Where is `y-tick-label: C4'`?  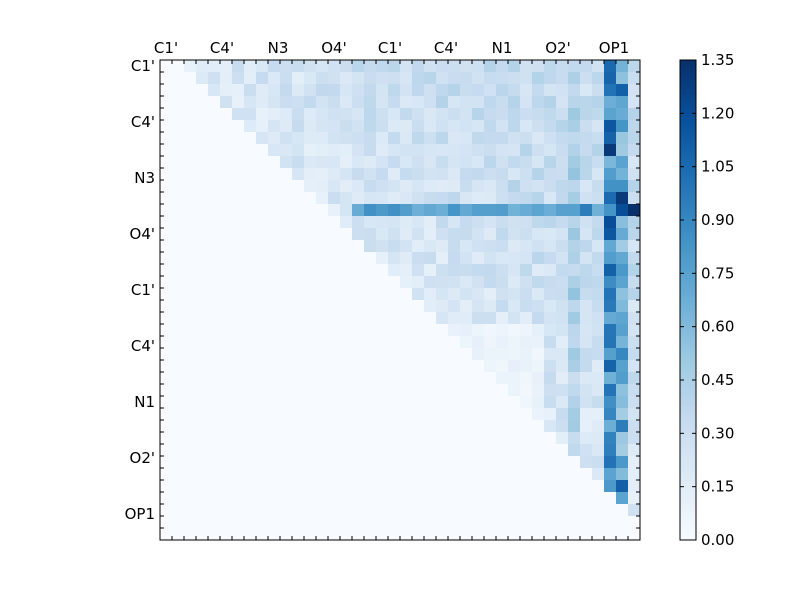
y-tick-label: C4' is located at coordinates (143, 346).